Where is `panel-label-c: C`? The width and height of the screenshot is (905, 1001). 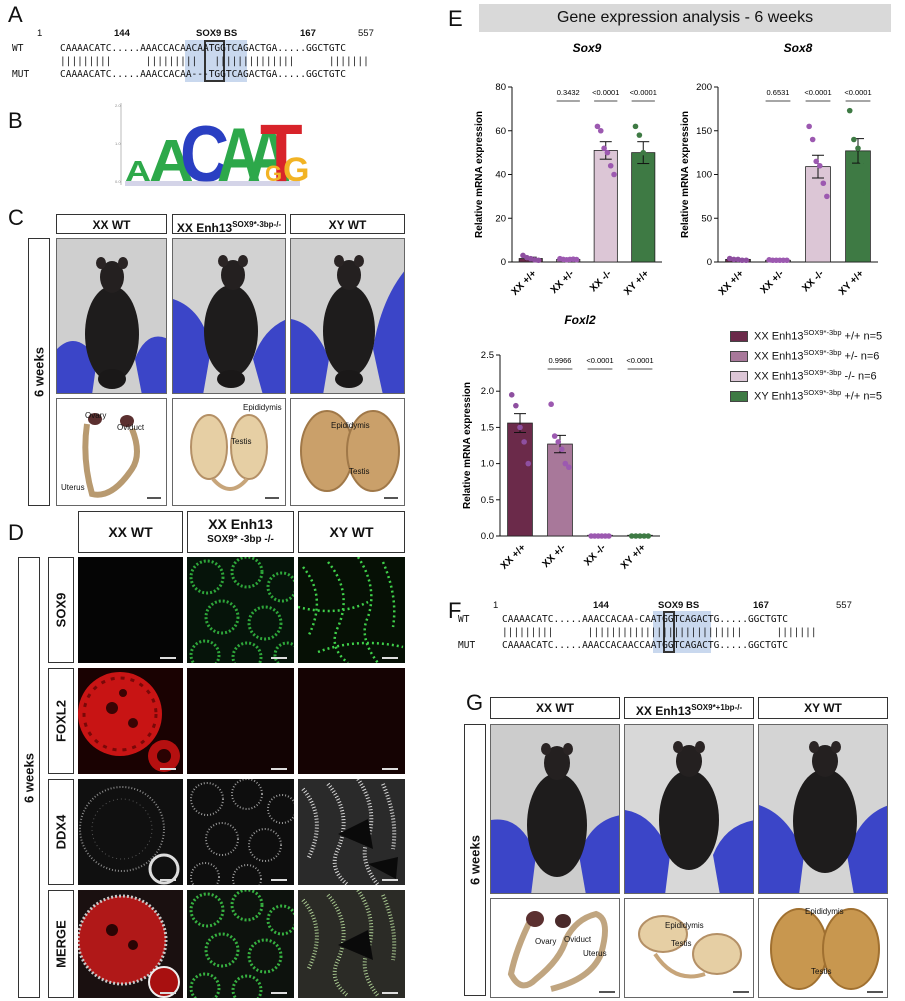 panel-label-c: C is located at coordinates (16, 217).